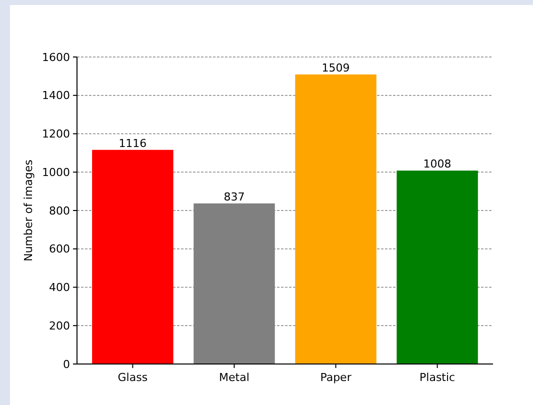 The height and width of the screenshot is (405, 533). I want to click on x-tick-label: Plastic, so click(438, 377).